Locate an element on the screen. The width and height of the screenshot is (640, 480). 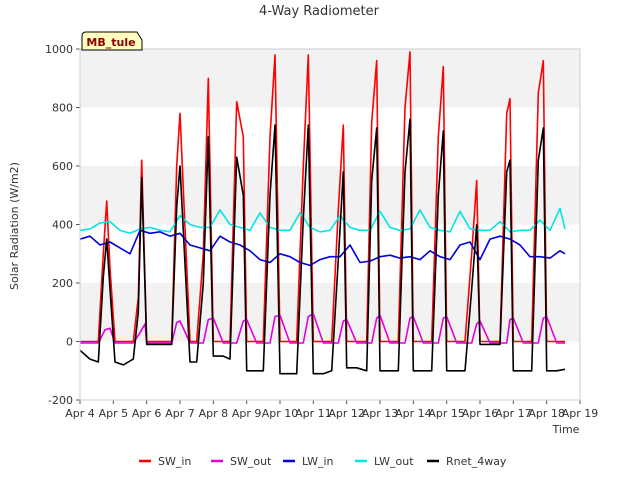
legend-label: LW_in is located at coordinates (318, 461).